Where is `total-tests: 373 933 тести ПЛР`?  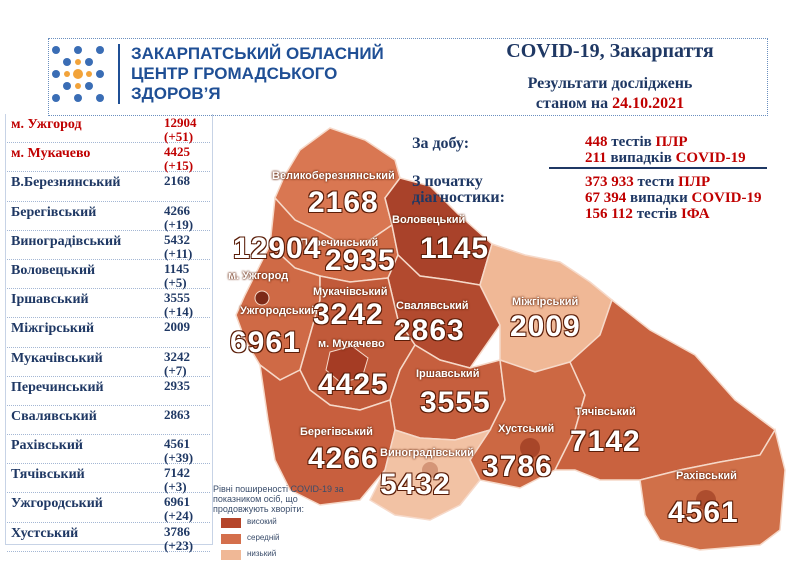
total-tests: 373 933 тести ПЛР is located at coordinates (647, 182).